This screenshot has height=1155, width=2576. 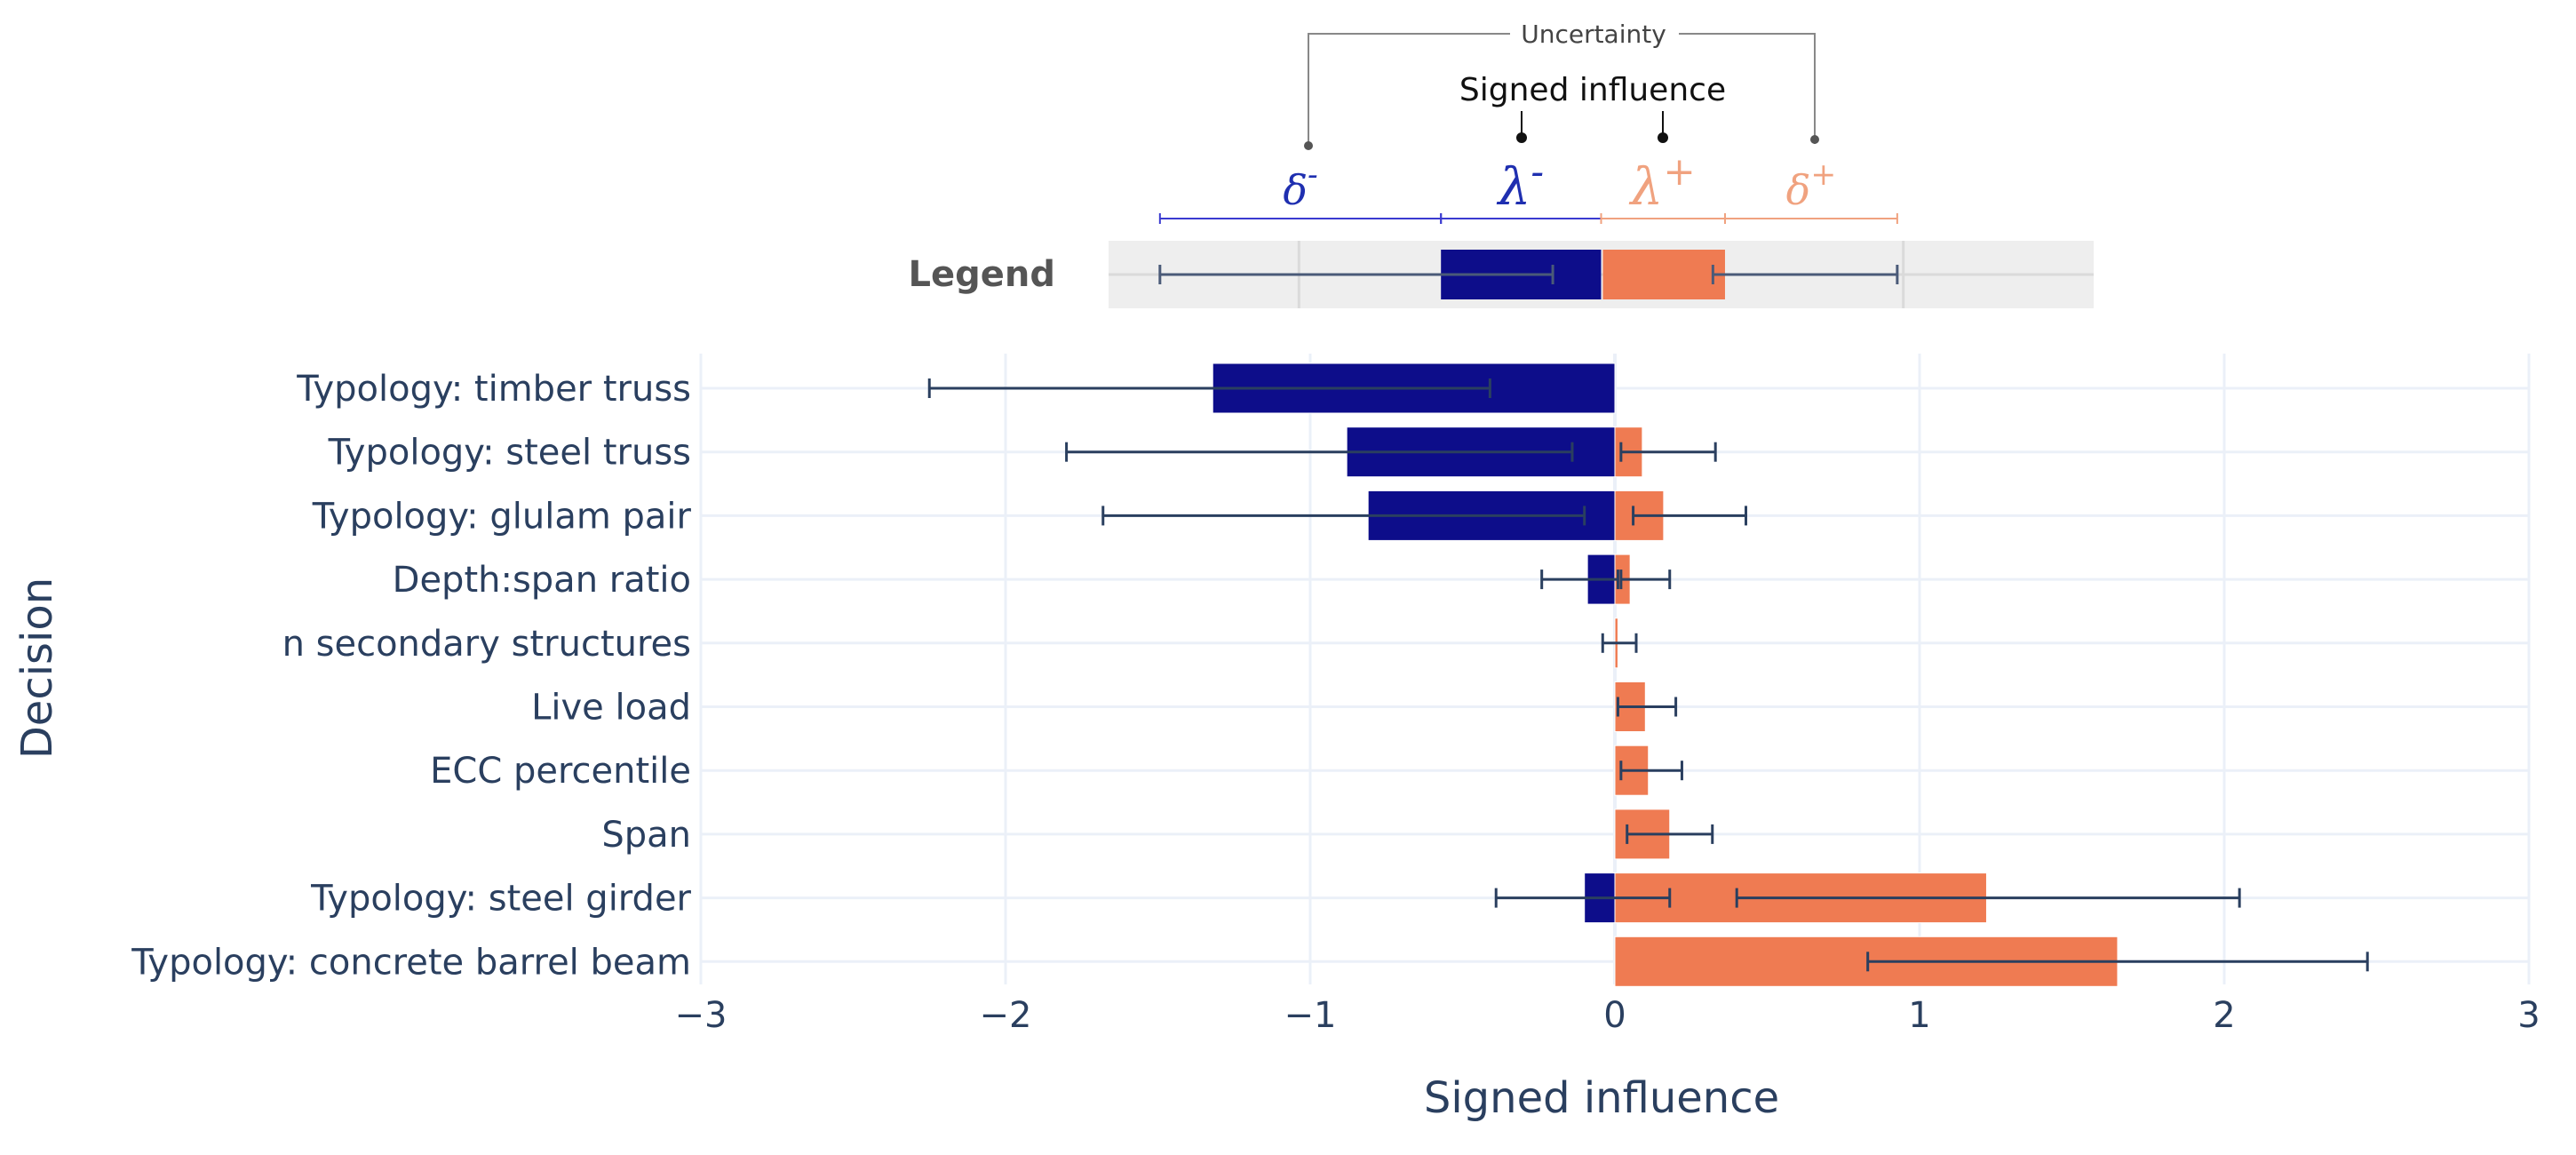 I want to click on delta-plus-range, so click(x=1810, y=218).